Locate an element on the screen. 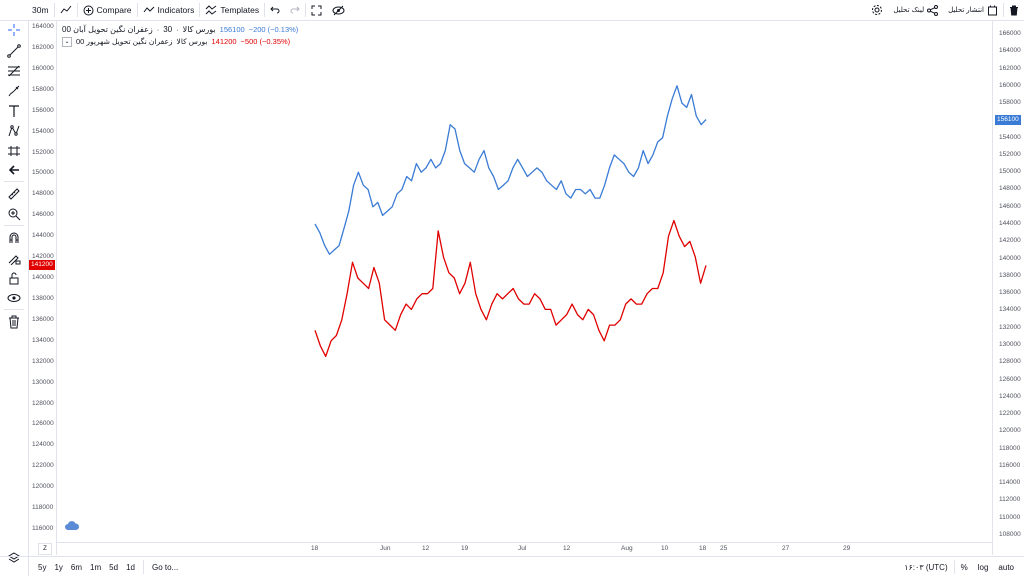 This screenshot has height=577, width=1024. back-button is located at coordinates (14, 170).